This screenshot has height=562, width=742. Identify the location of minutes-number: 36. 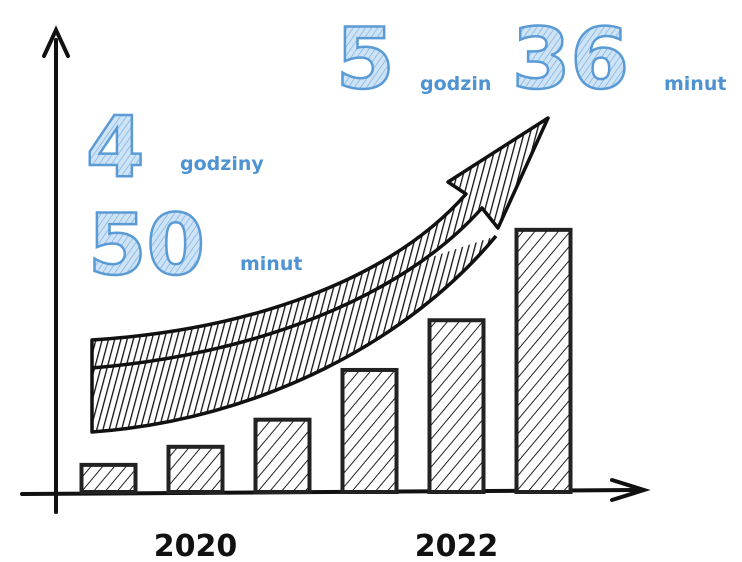
(570, 59).